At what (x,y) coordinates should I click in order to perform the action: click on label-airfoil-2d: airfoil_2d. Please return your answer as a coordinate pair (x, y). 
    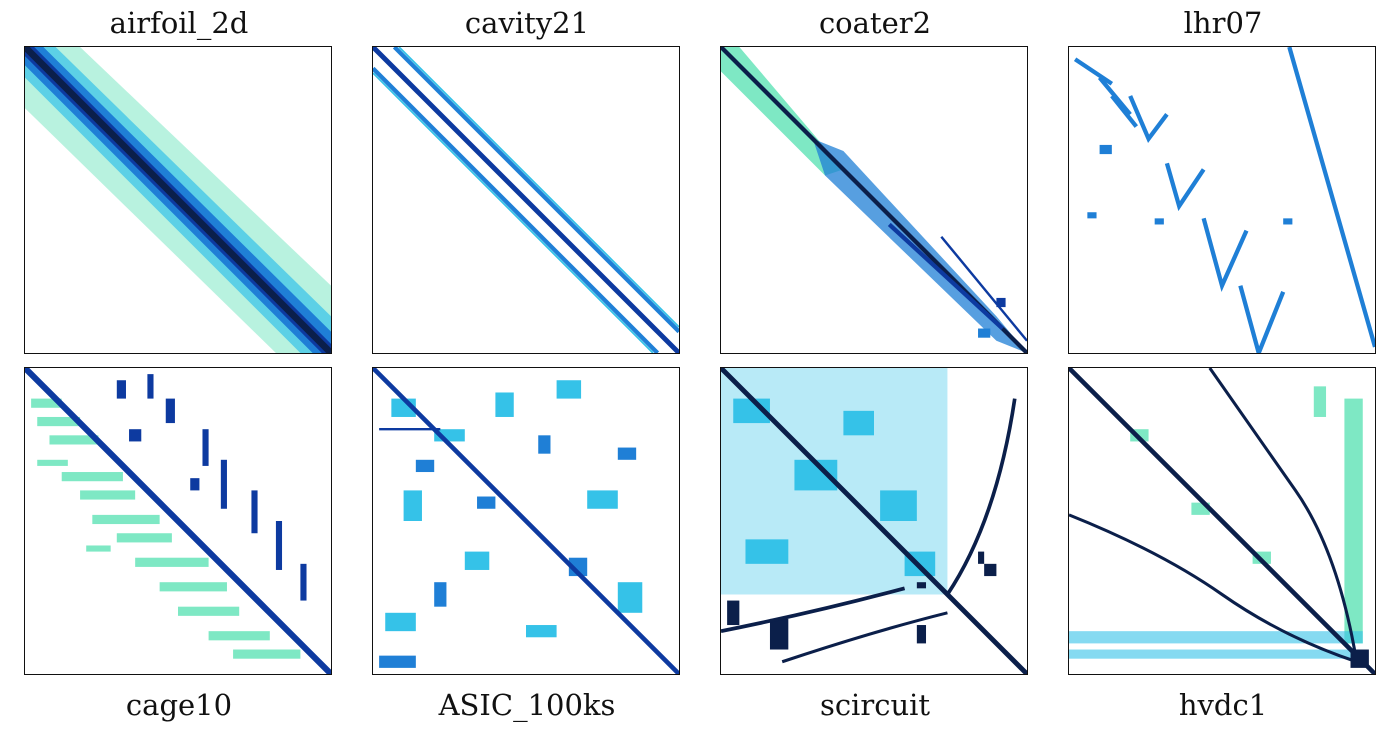
    Looking at the image, I should click on (179, 23).